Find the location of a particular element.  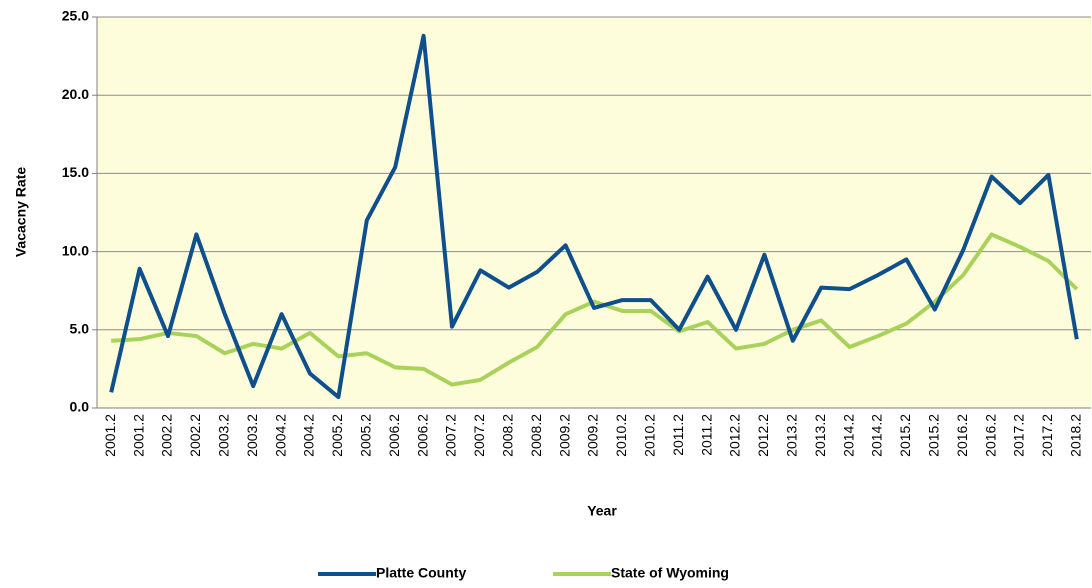

y-tick-label: 0.0 is located at coordinates (80, 407).